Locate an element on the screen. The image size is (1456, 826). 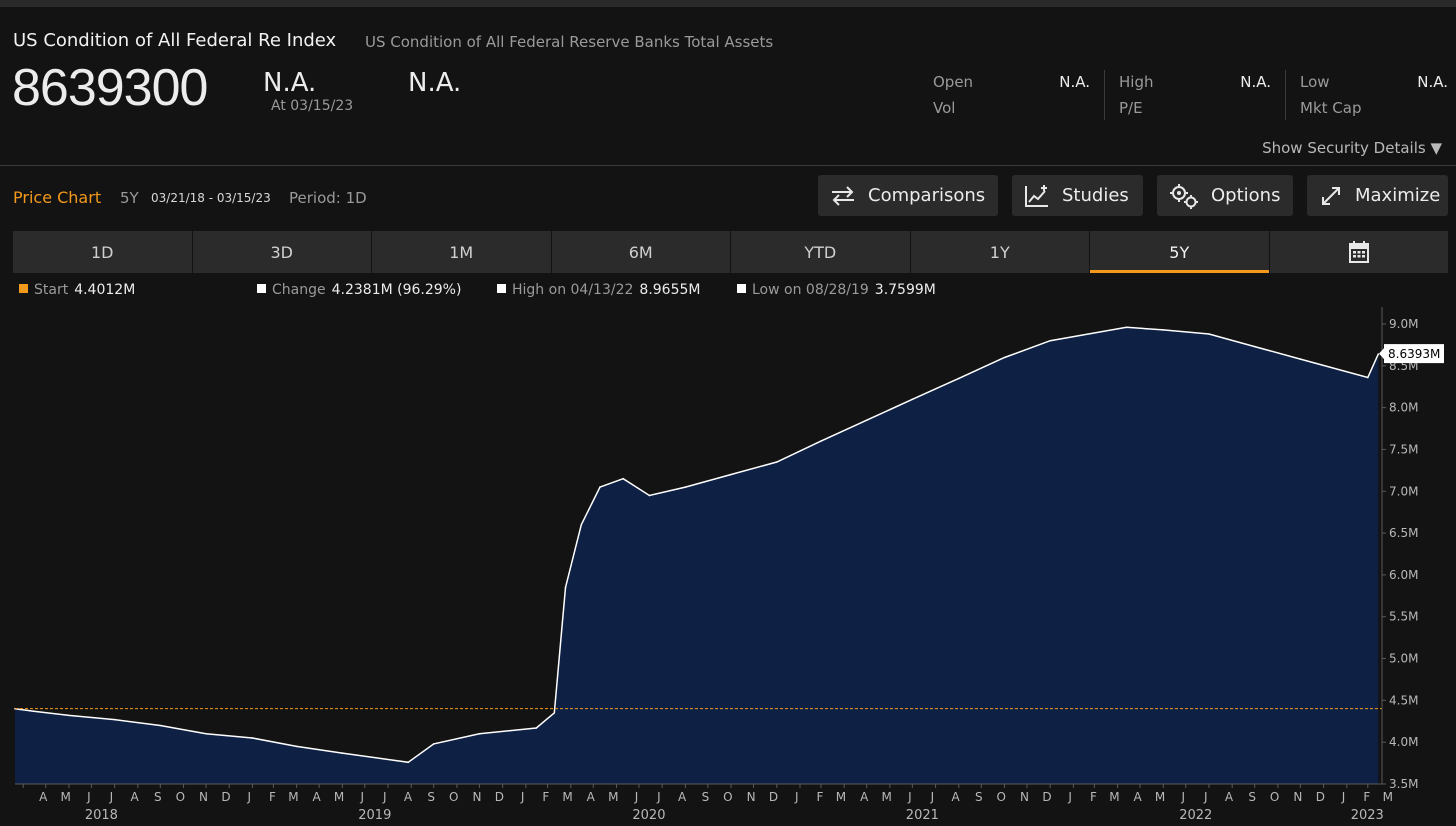
maximize-button: Maximize is located at coordinates (1377, 195).